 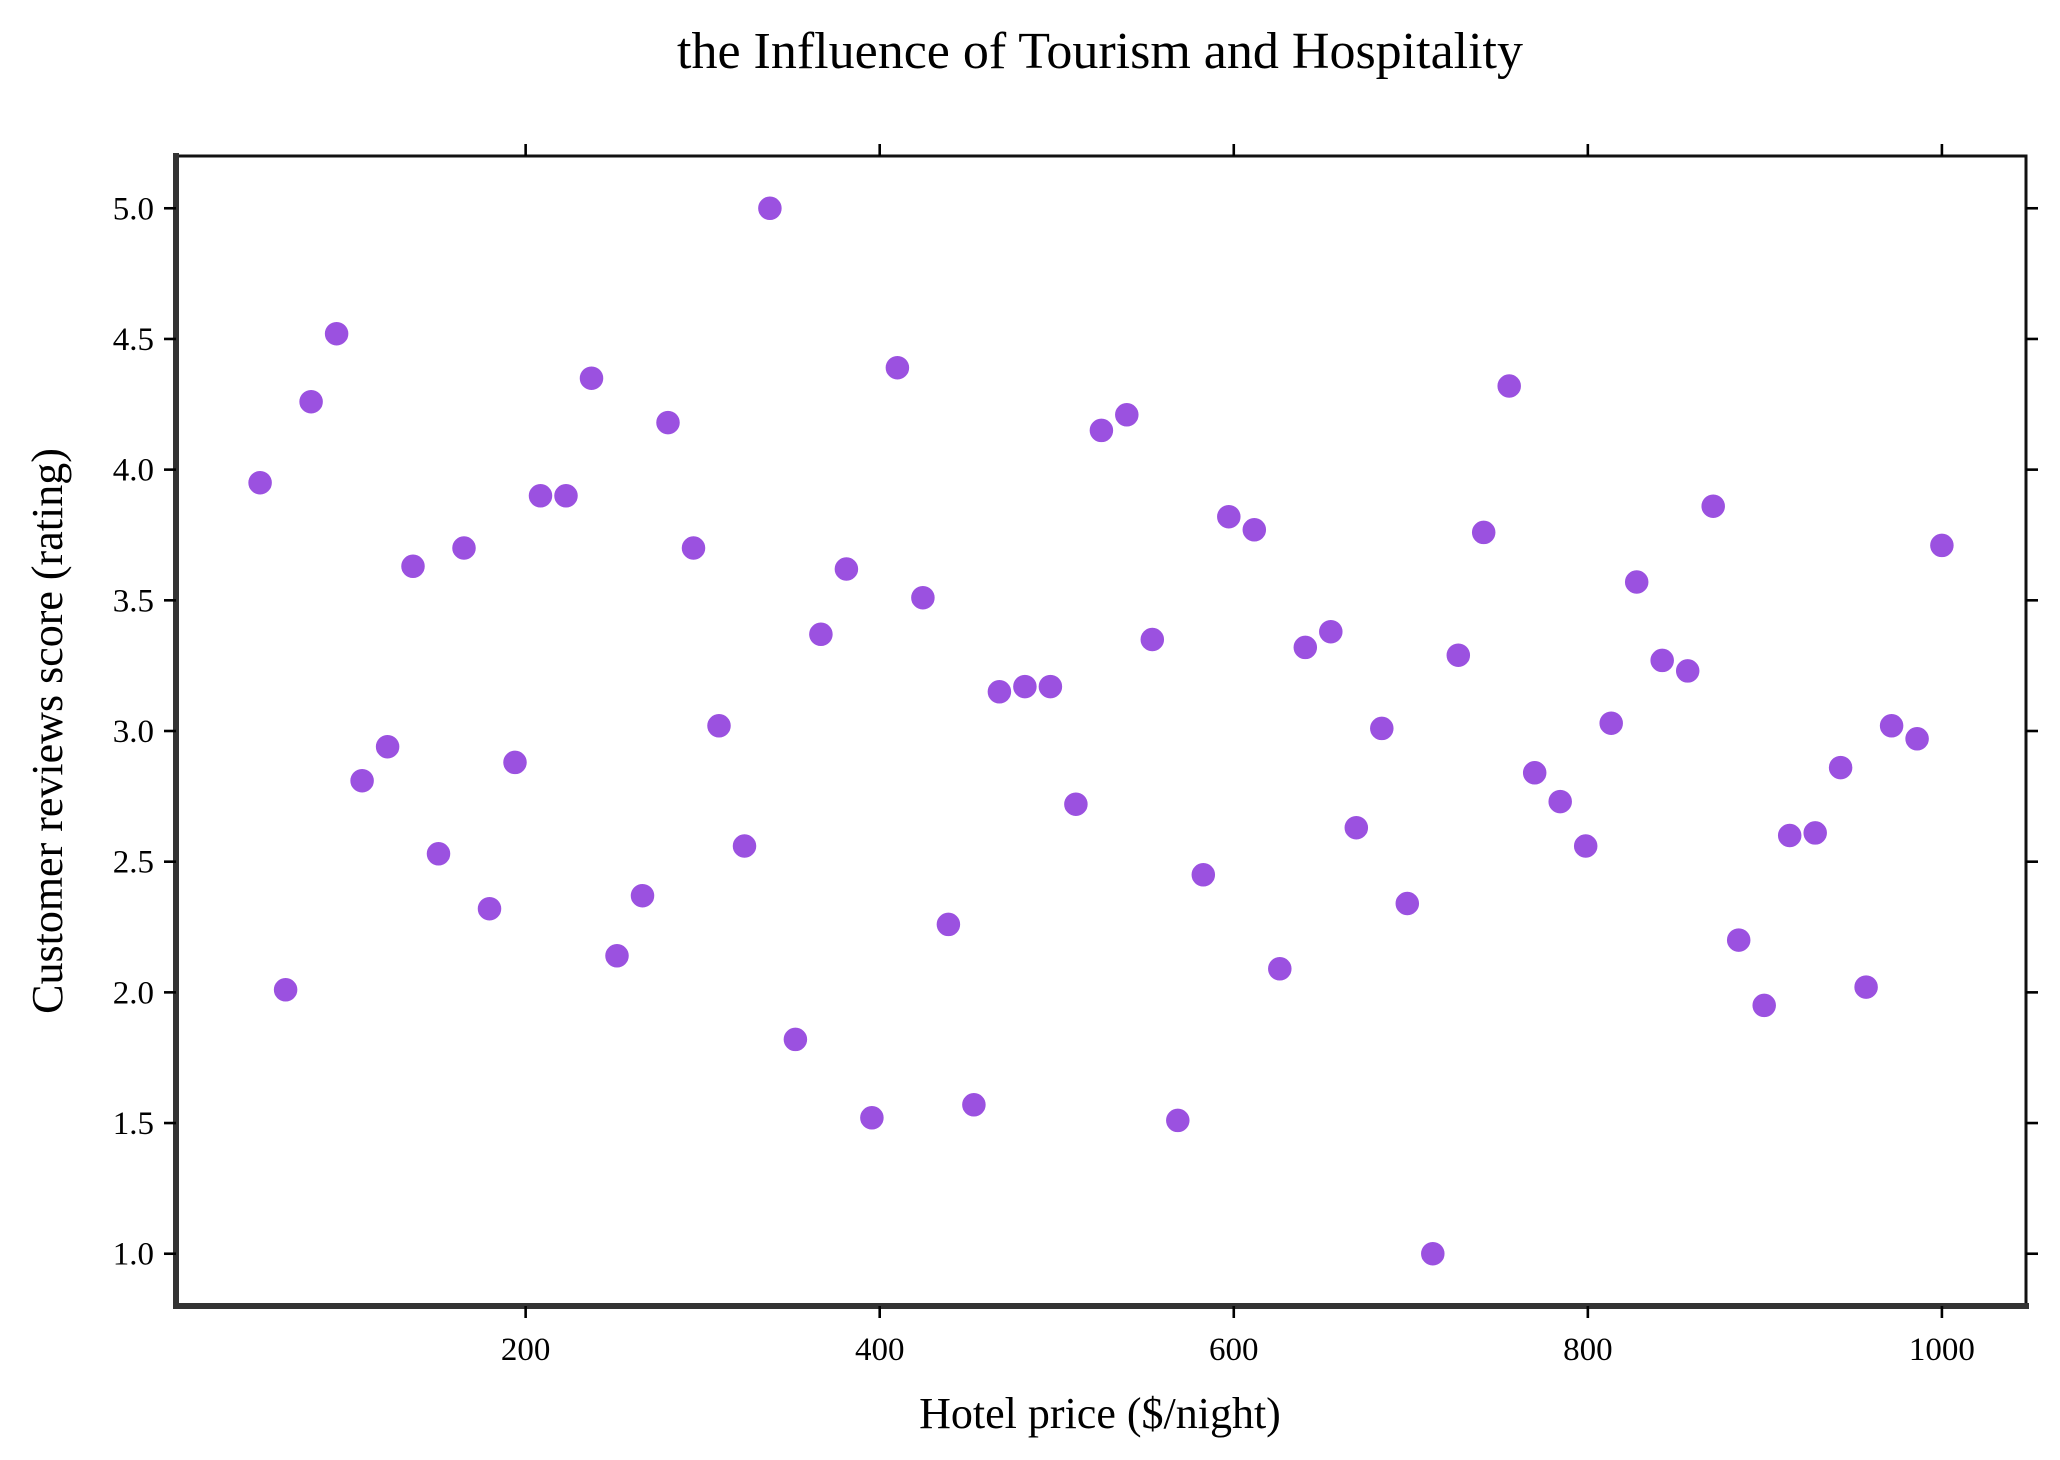 I want to click on chart-title: the Influence of Tourism and Hospitality, so click(x=1100, y=51).